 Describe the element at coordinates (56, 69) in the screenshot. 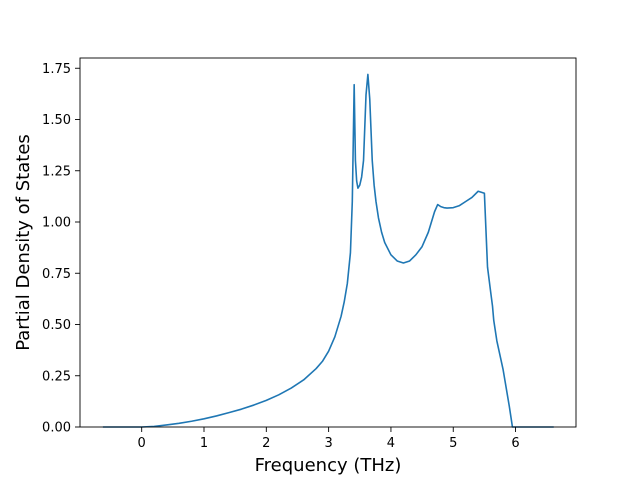

I see `y-tick-label: 1.75` at that location.